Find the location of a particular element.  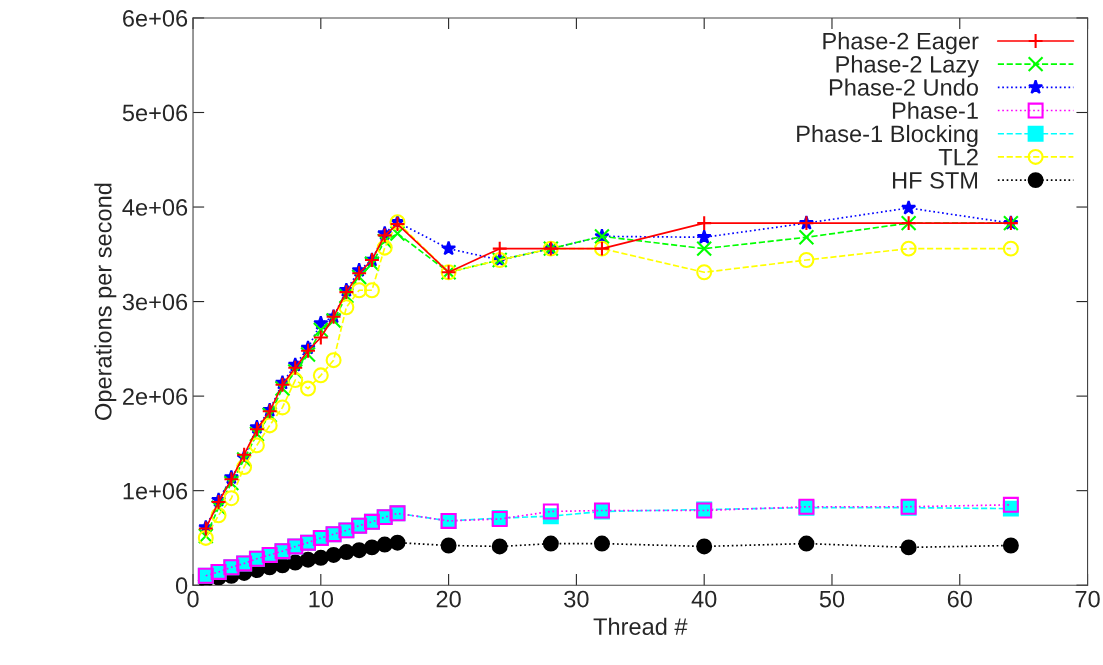

x-axis-title: Thread # is located at coordinates (640, 626).